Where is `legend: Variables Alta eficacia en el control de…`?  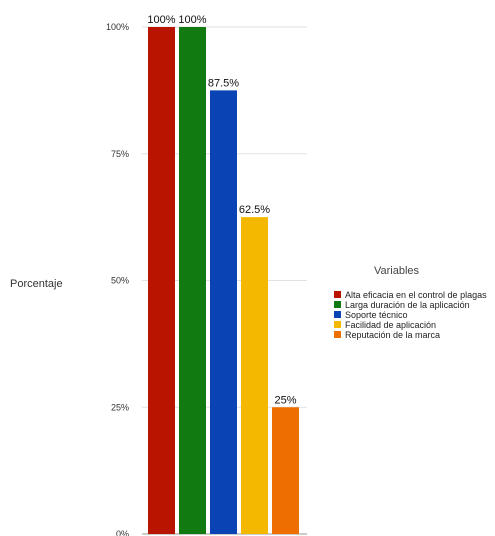 legend: Variables Alta eficacia en el control de… is located at coordinates (410, 302).